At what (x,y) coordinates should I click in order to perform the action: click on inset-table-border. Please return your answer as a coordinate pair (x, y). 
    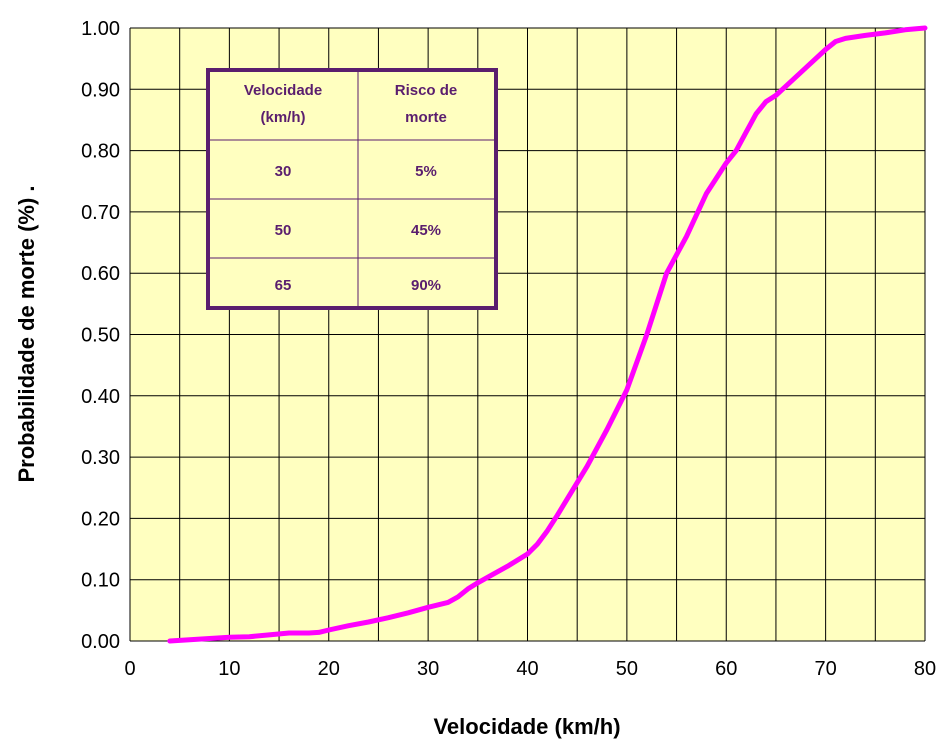
    Looking at the image, I should click on (352, 189).